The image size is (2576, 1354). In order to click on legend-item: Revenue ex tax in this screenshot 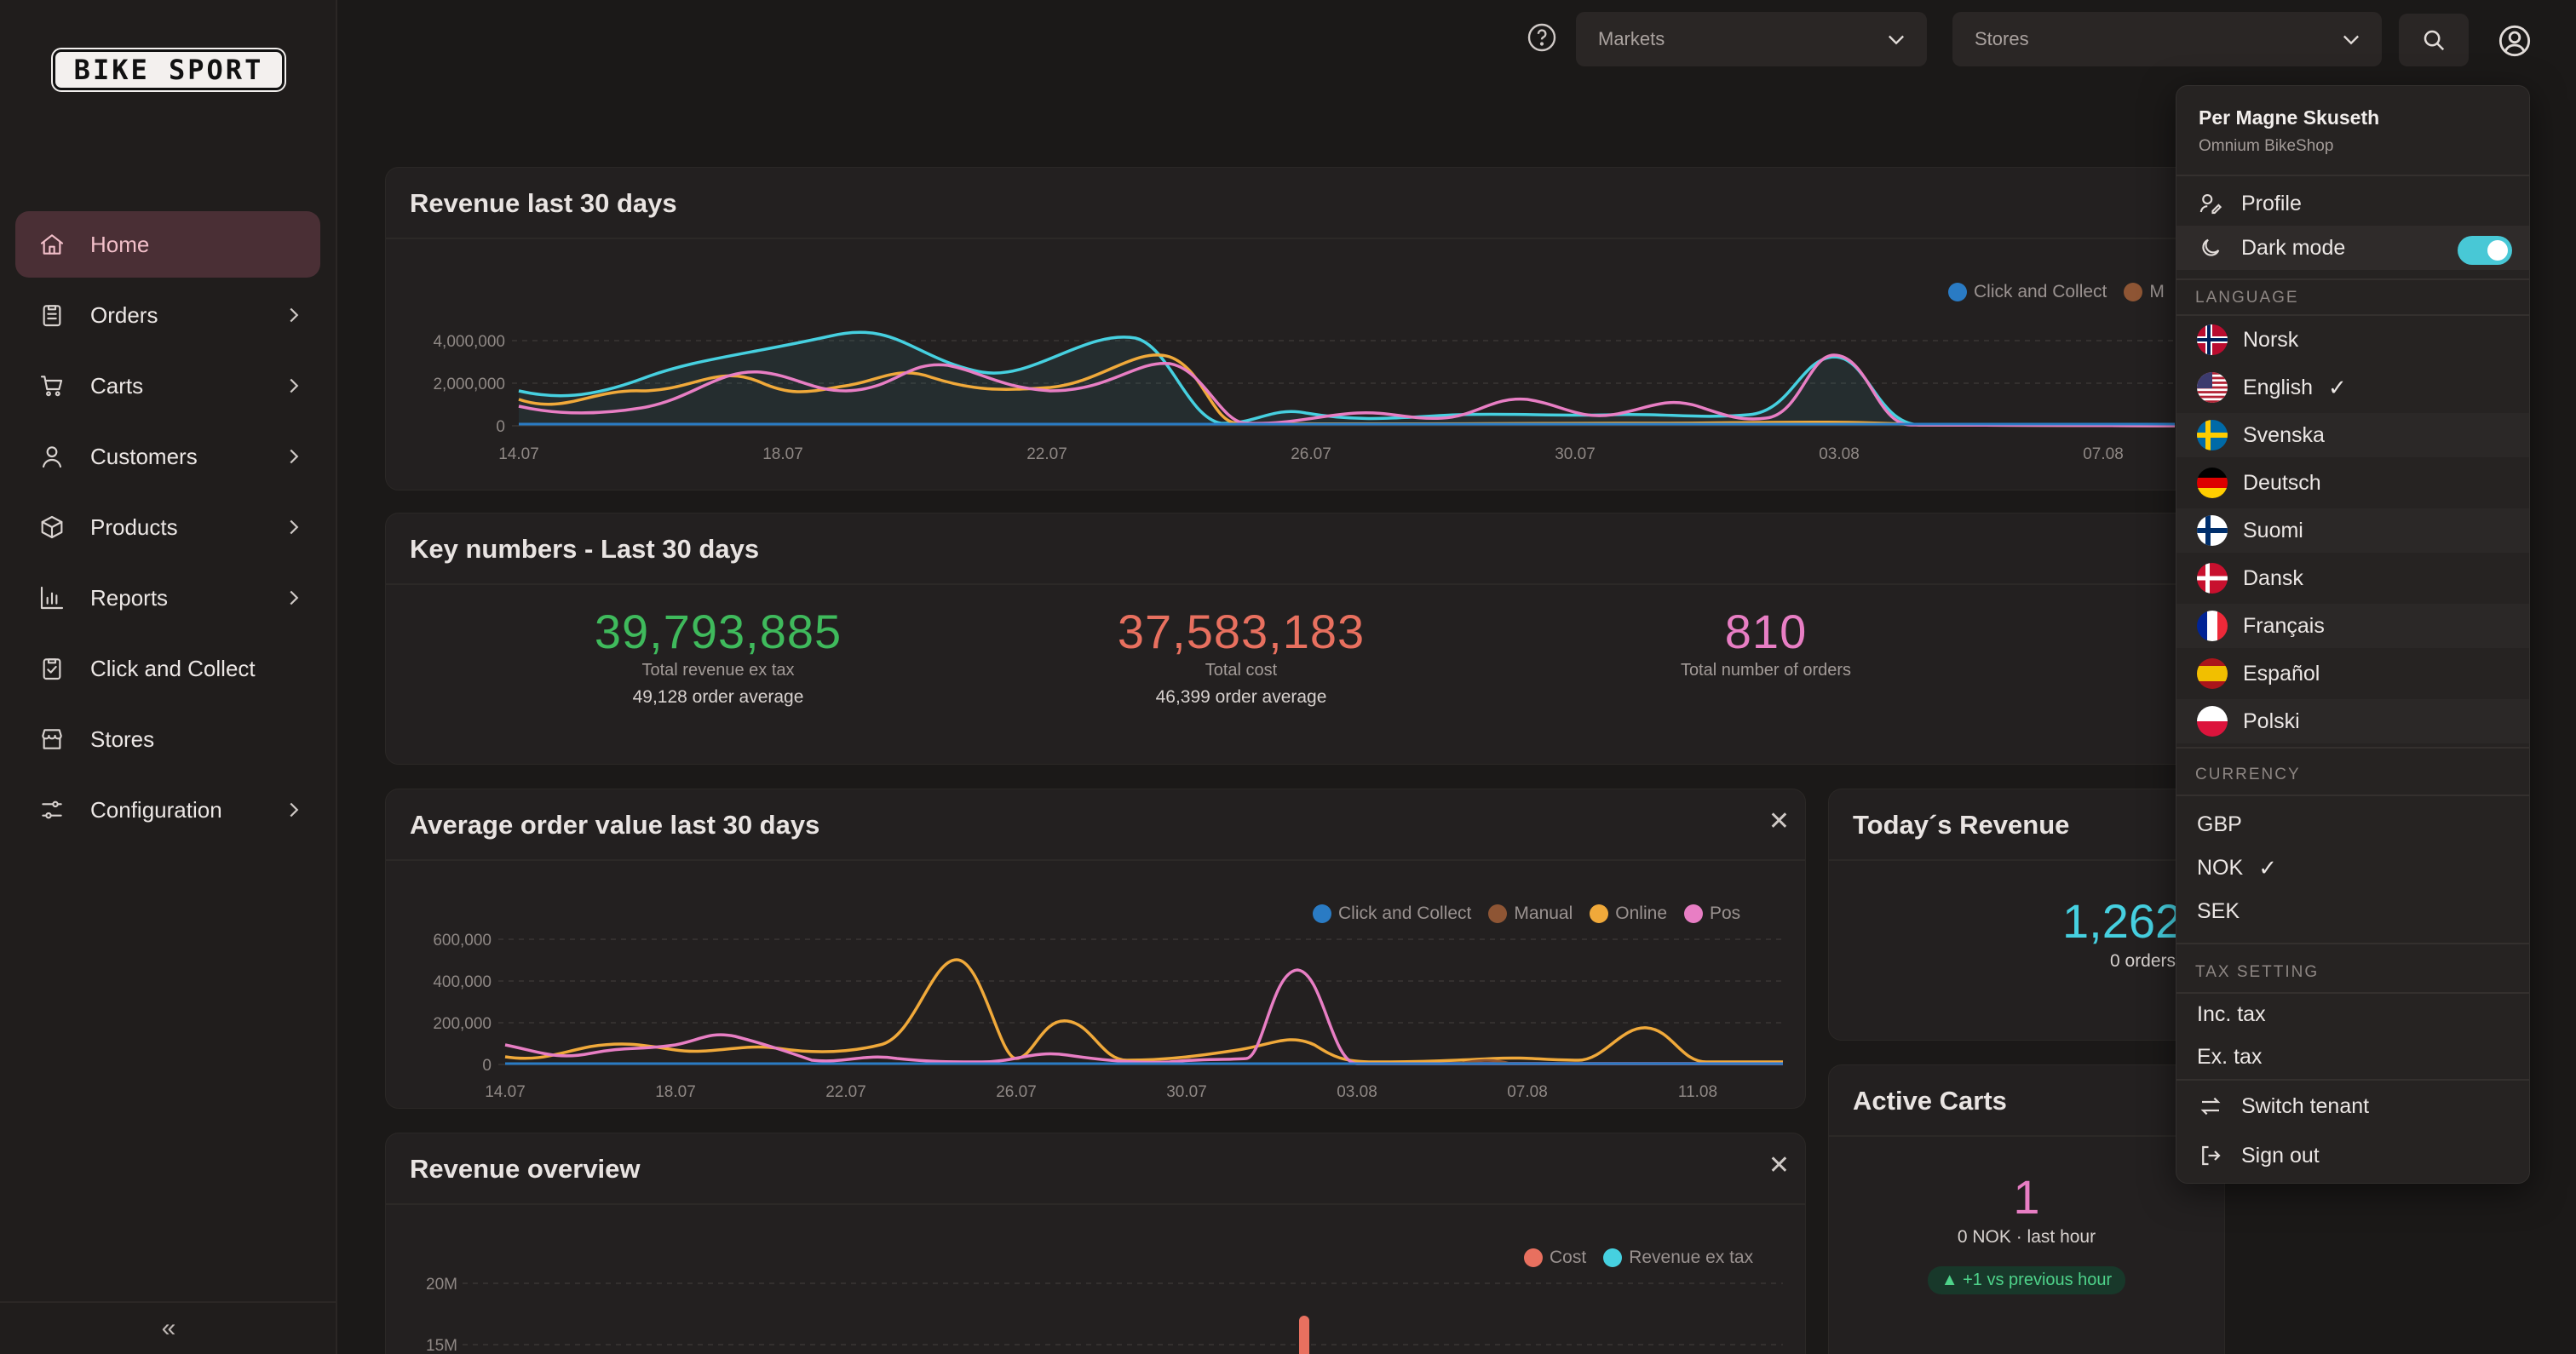, I will do `click(1678, 1258)`.